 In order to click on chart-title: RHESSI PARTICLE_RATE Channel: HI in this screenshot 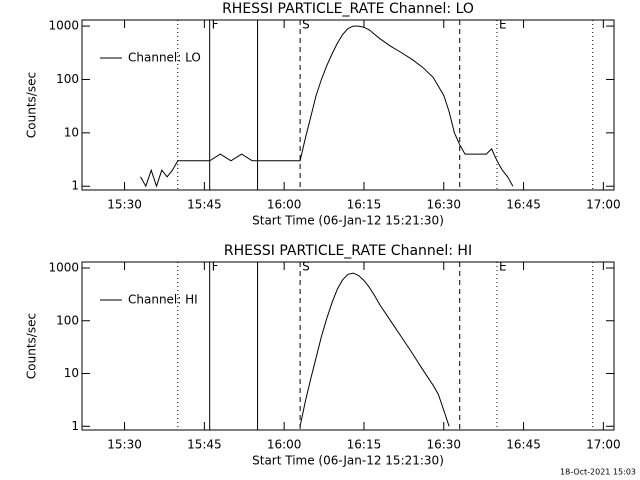, I will do `click(348, 251)`.